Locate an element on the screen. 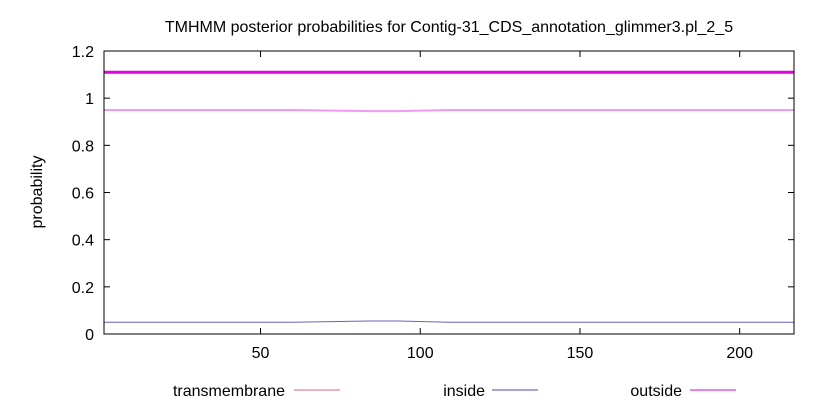 The width and height of the screenshot is (821, 402). y-tick-label: 0.2 is located at coordinates (83, 288).